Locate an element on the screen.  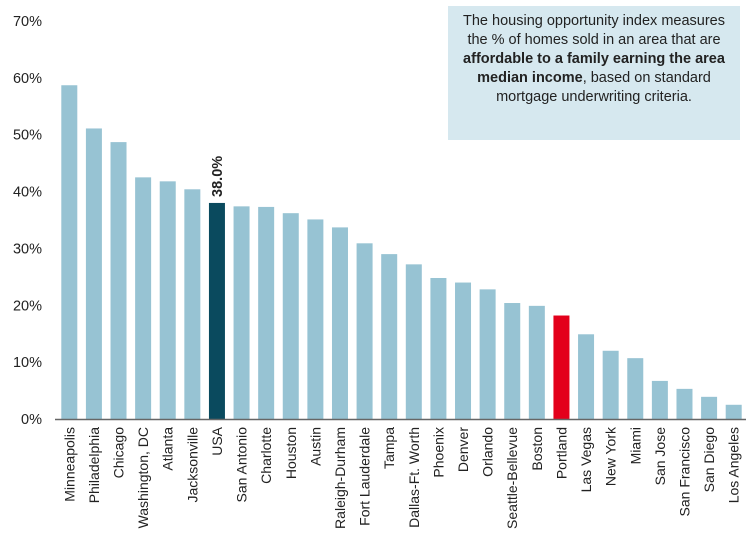
x-tick-label: Fort Lauderdale is located at coordinates (365, 476).